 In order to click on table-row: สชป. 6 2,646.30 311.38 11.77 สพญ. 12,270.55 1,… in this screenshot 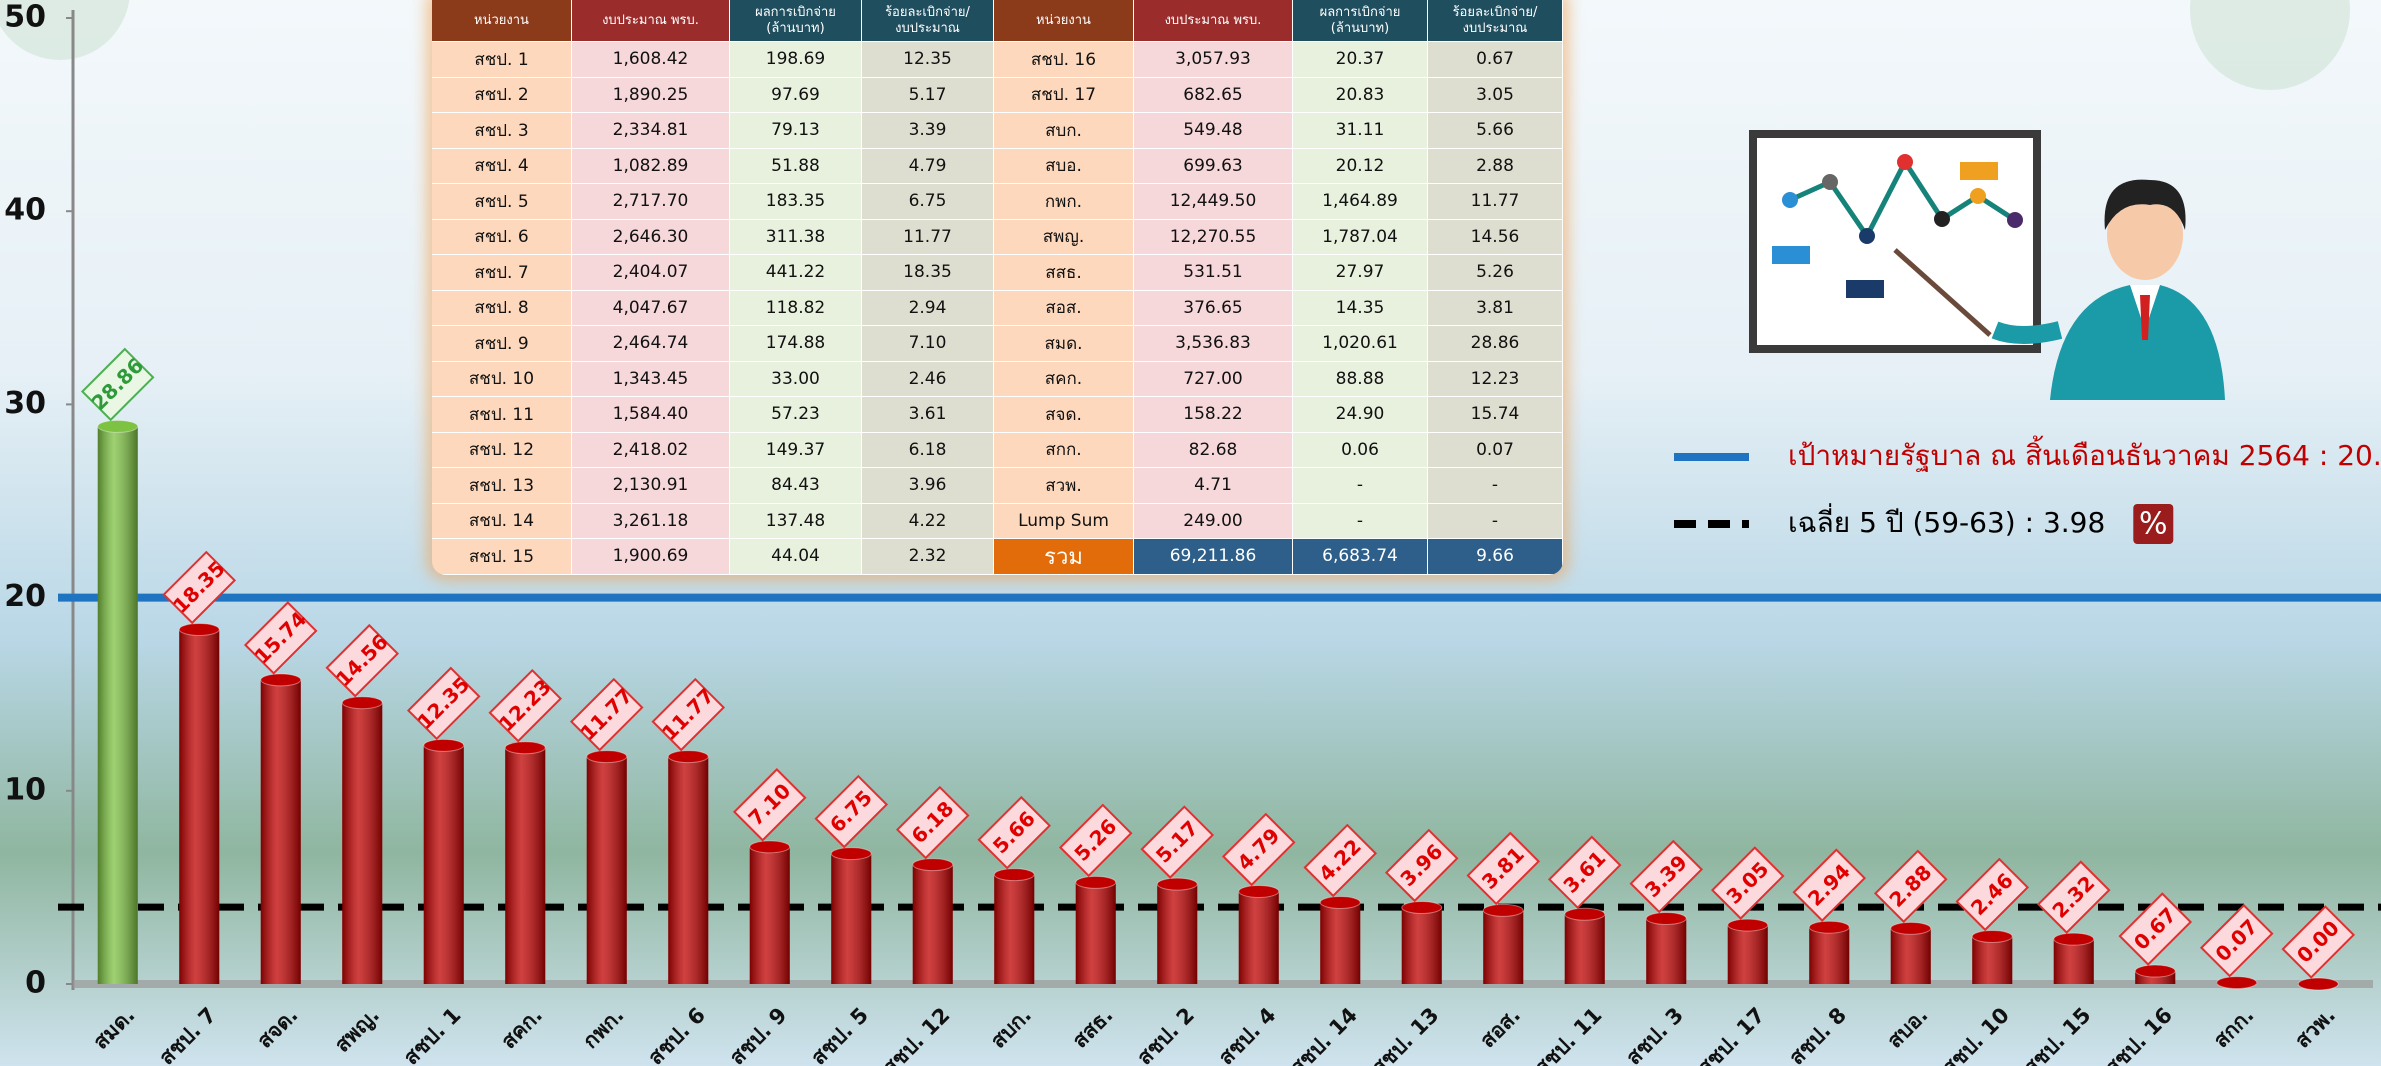, I will do `click(997, 237)`.